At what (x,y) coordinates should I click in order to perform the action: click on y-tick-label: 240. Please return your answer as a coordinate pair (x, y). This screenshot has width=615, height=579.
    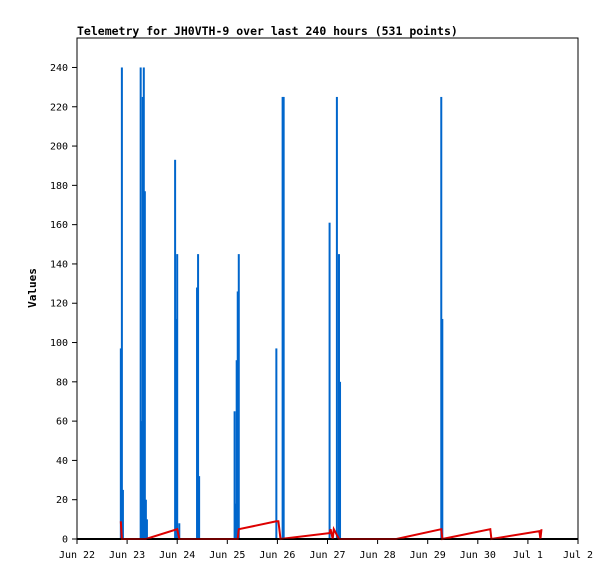
    Looking at the image, I should click on (59, 68).